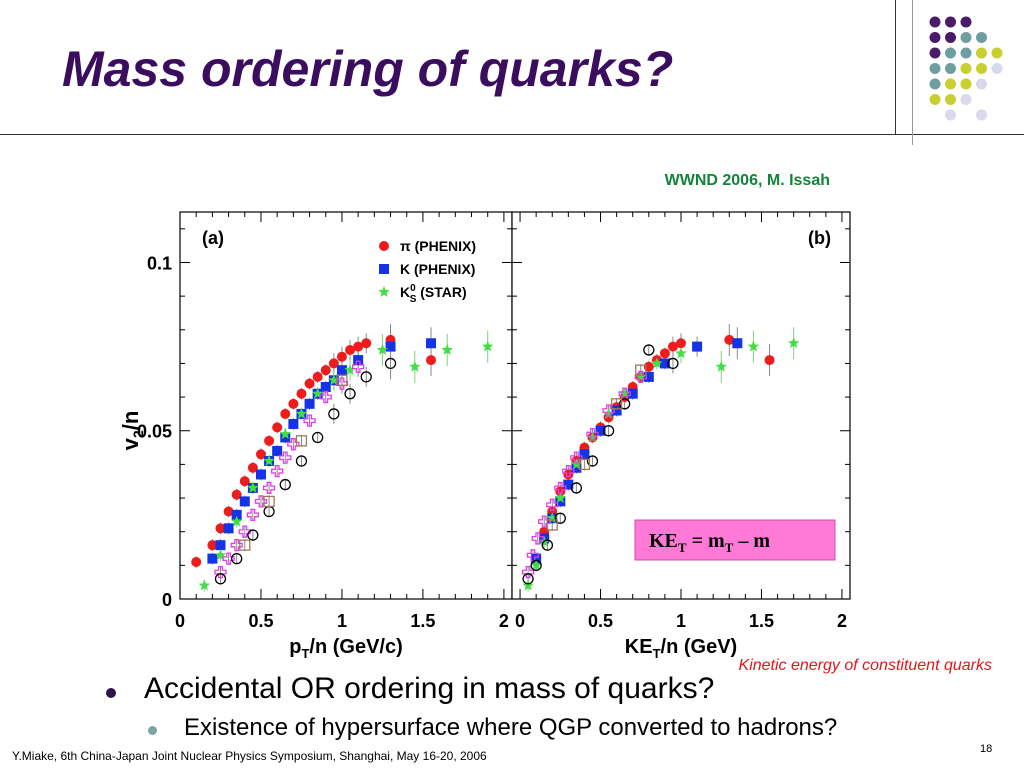  What do you see at coordinates (167, 600) in the screenshot?
I see `y-tick-label: 0` at bounding box center [167, 600].